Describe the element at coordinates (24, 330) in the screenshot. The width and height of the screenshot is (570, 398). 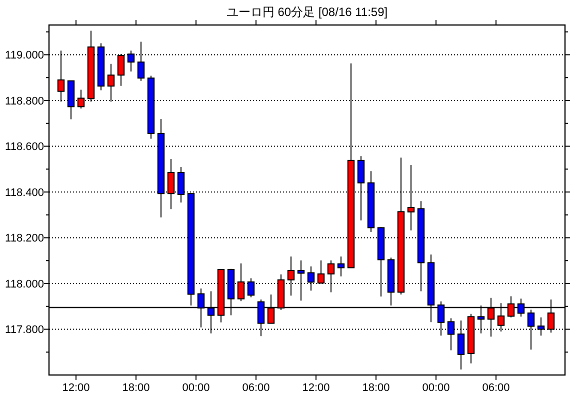
I see `y-tick-label: 117.800` at that location.